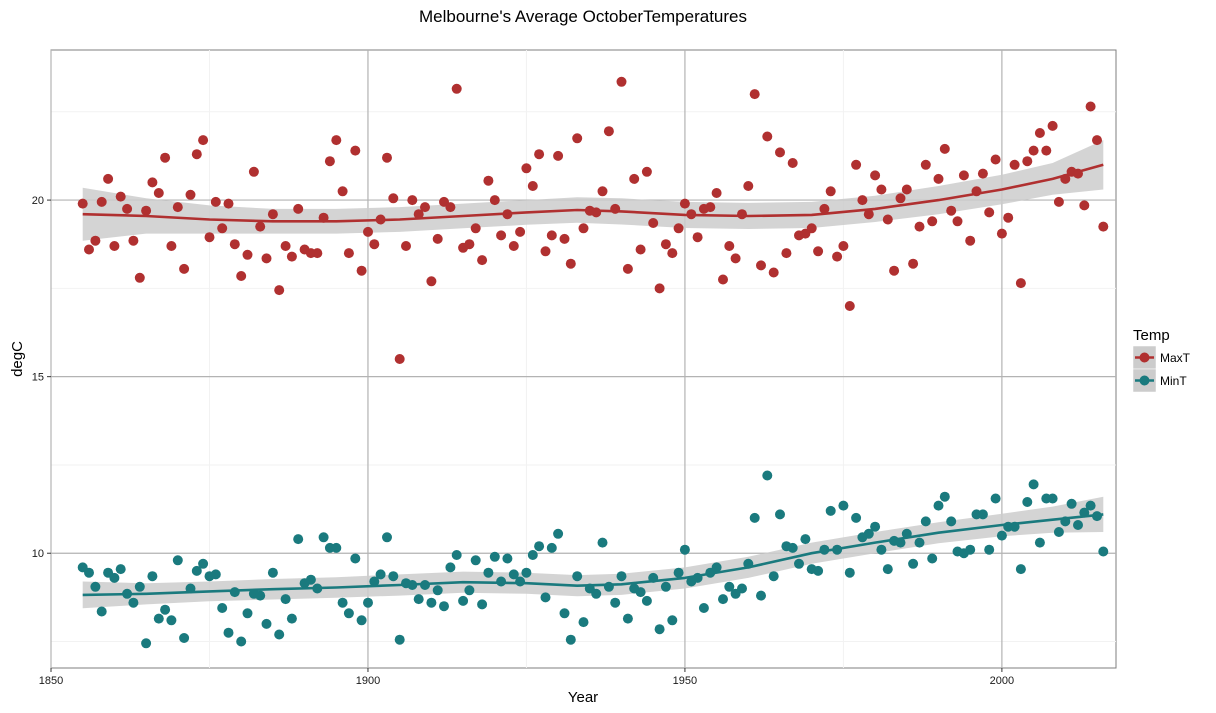 This screenshot has width=1216, height=713. What do you see at coordinates (17, 359) in the screenshot?
I see `y-axis-title: degC` at bounding box center [17, 359].